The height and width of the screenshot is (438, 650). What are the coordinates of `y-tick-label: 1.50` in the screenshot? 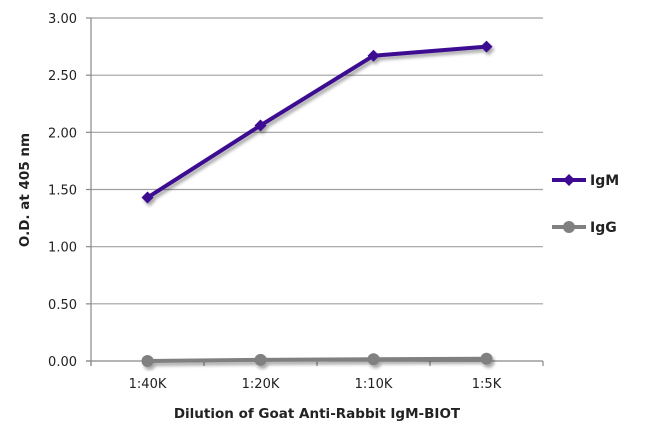 It's located at (62, 191).